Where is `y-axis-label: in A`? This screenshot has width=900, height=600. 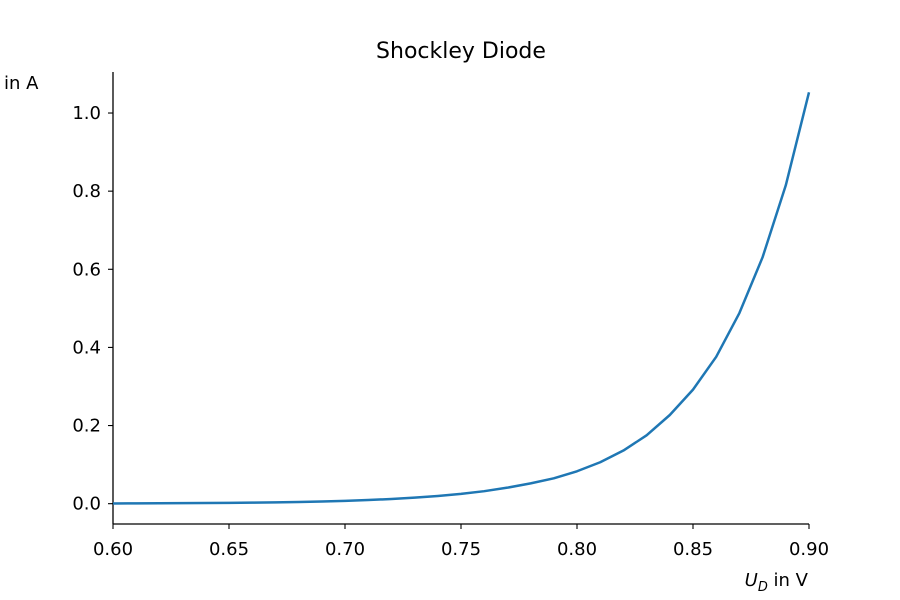 y-axis-label: in A is located at coordinates (21, 83).